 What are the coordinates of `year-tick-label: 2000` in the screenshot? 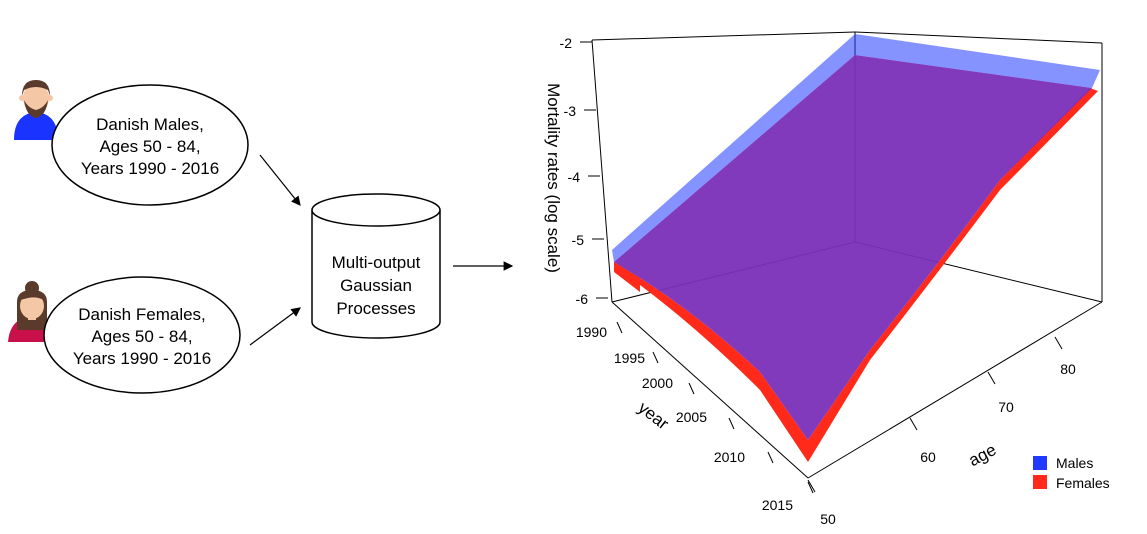 It's located at (657, 383).